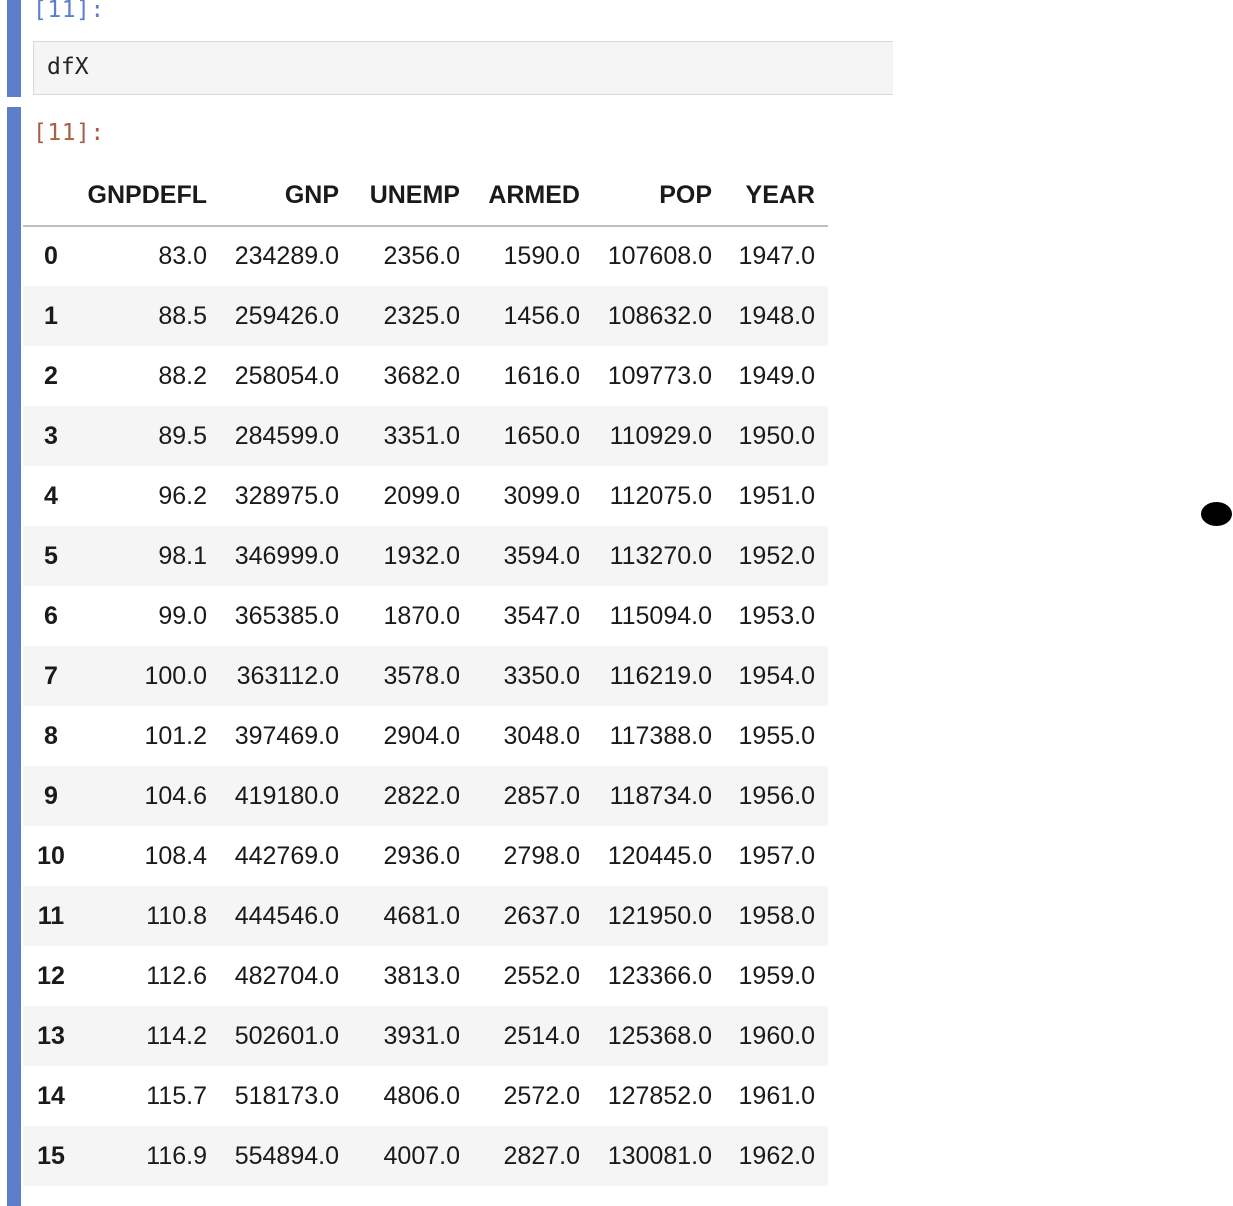  I want to click on row-index: 0, so click(51, 256).